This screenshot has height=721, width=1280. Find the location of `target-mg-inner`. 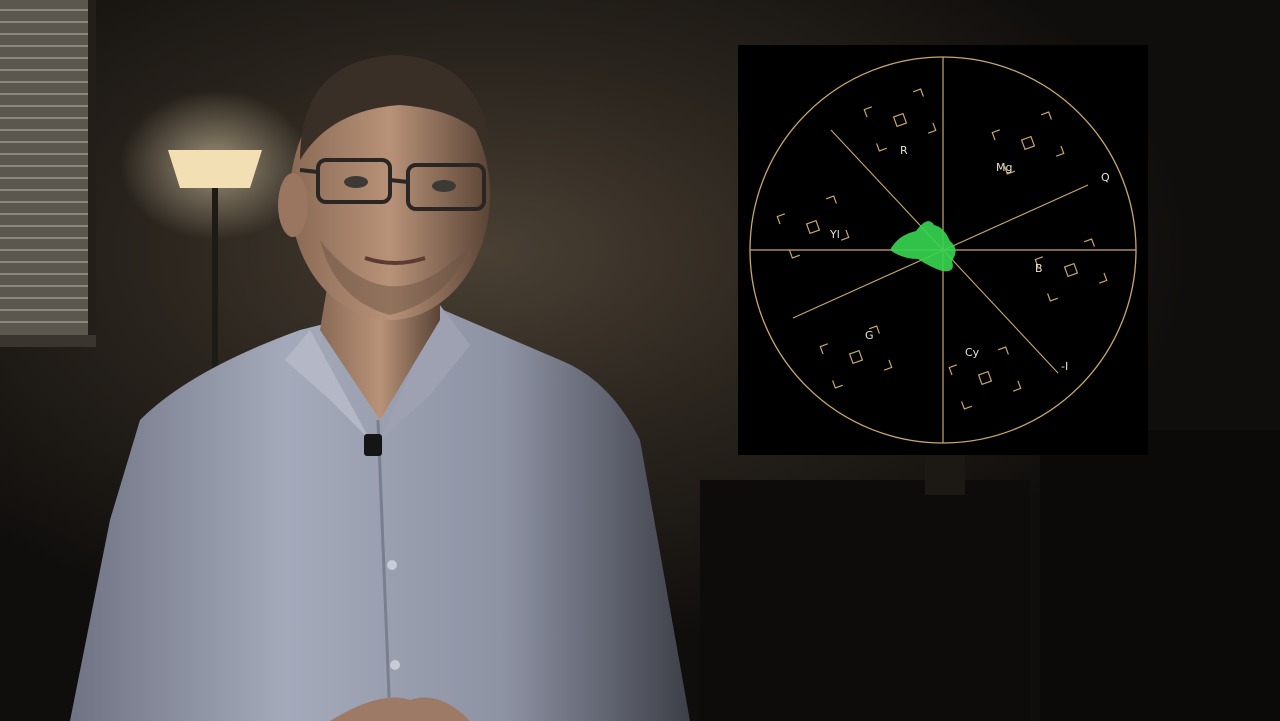

target-mg-inner is located at coordinates (1028, 143).